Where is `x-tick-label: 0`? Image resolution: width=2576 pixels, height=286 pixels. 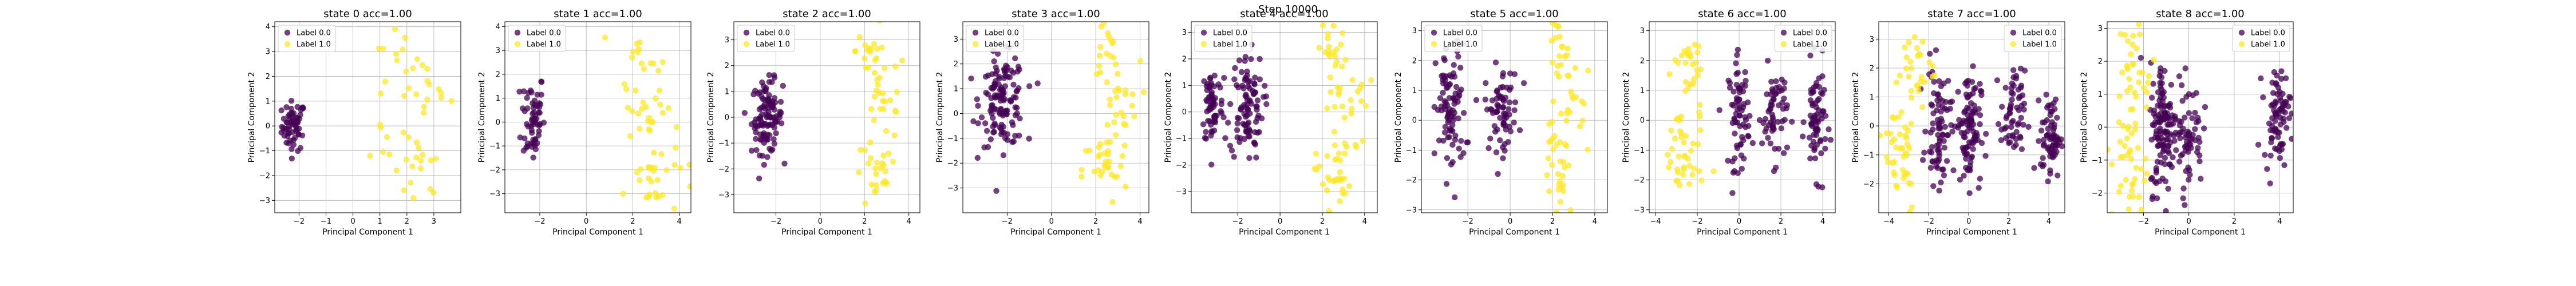 x-tick-label: 0 is located at coordinates (1739, 221).